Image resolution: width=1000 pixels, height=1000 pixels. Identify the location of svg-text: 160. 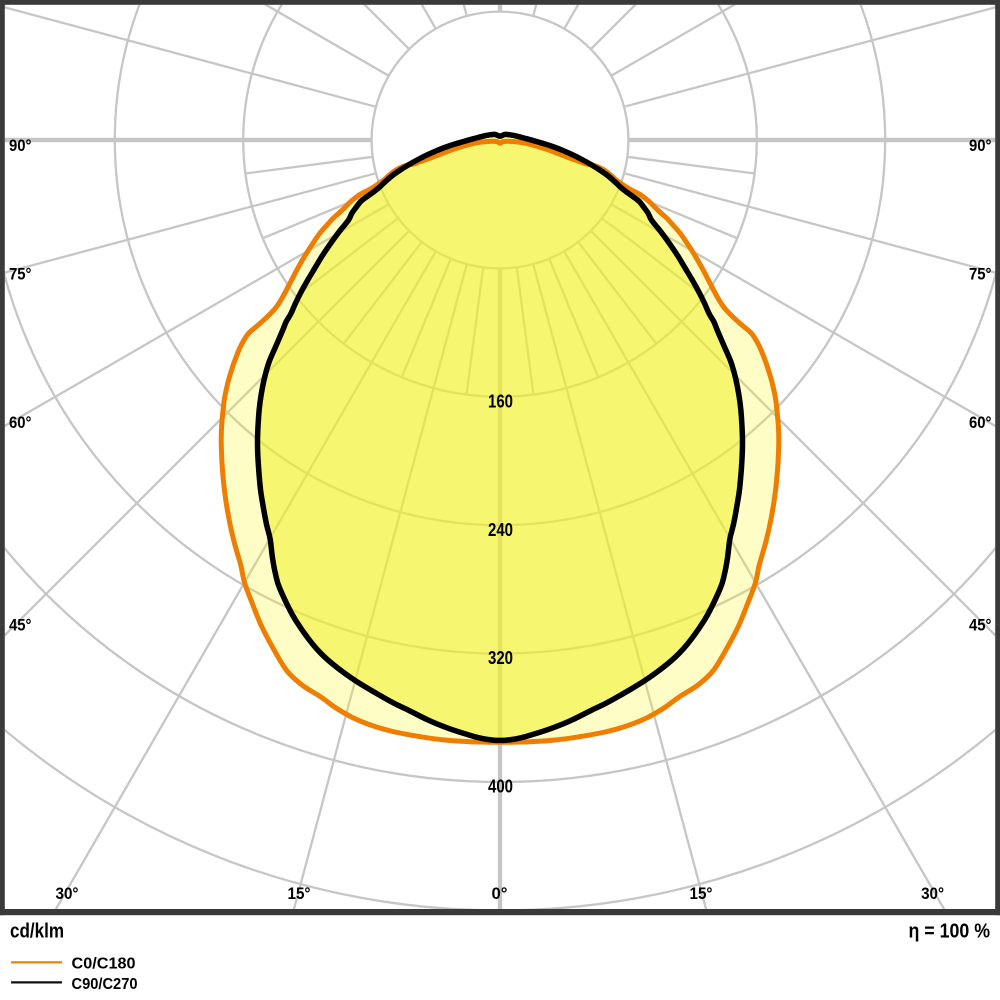
(500, 402).